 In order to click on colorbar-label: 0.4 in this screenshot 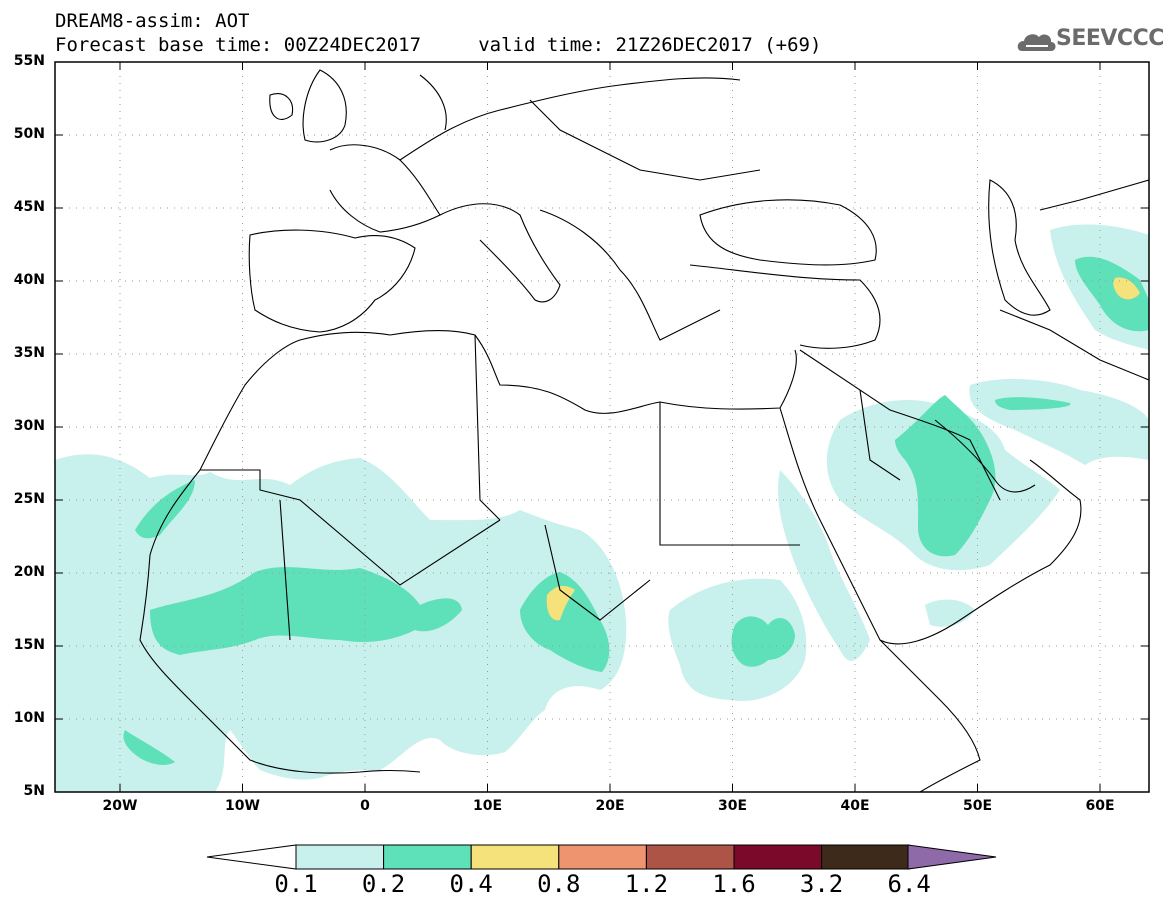, I will do `click(471, 884)`.